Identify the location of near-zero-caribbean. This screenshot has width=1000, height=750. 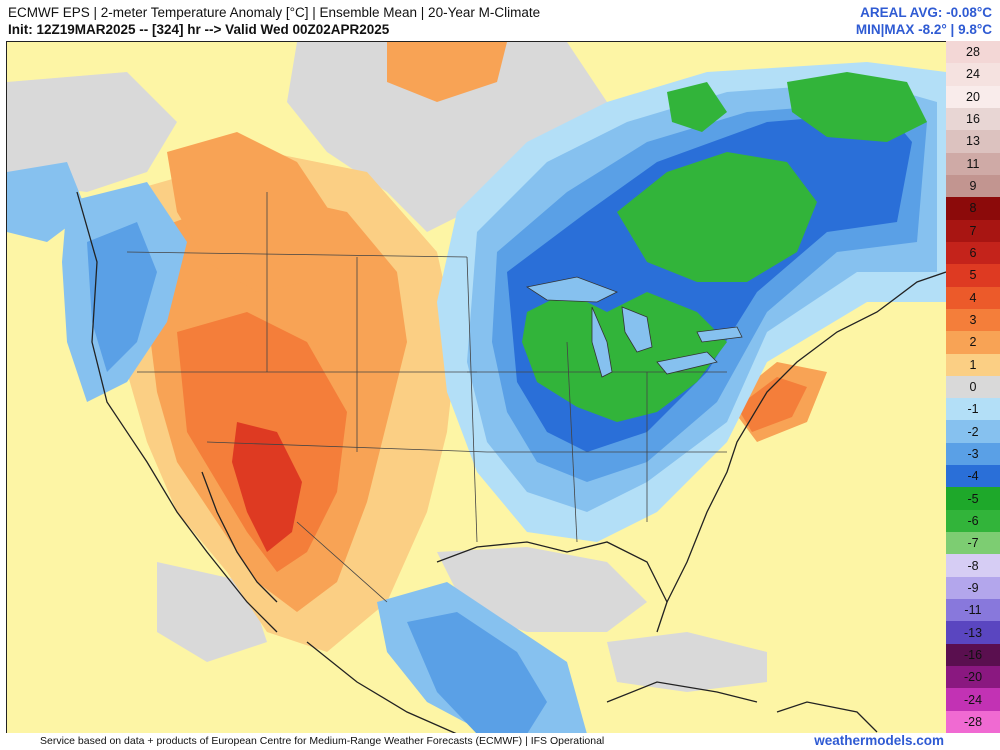
(687, 662).